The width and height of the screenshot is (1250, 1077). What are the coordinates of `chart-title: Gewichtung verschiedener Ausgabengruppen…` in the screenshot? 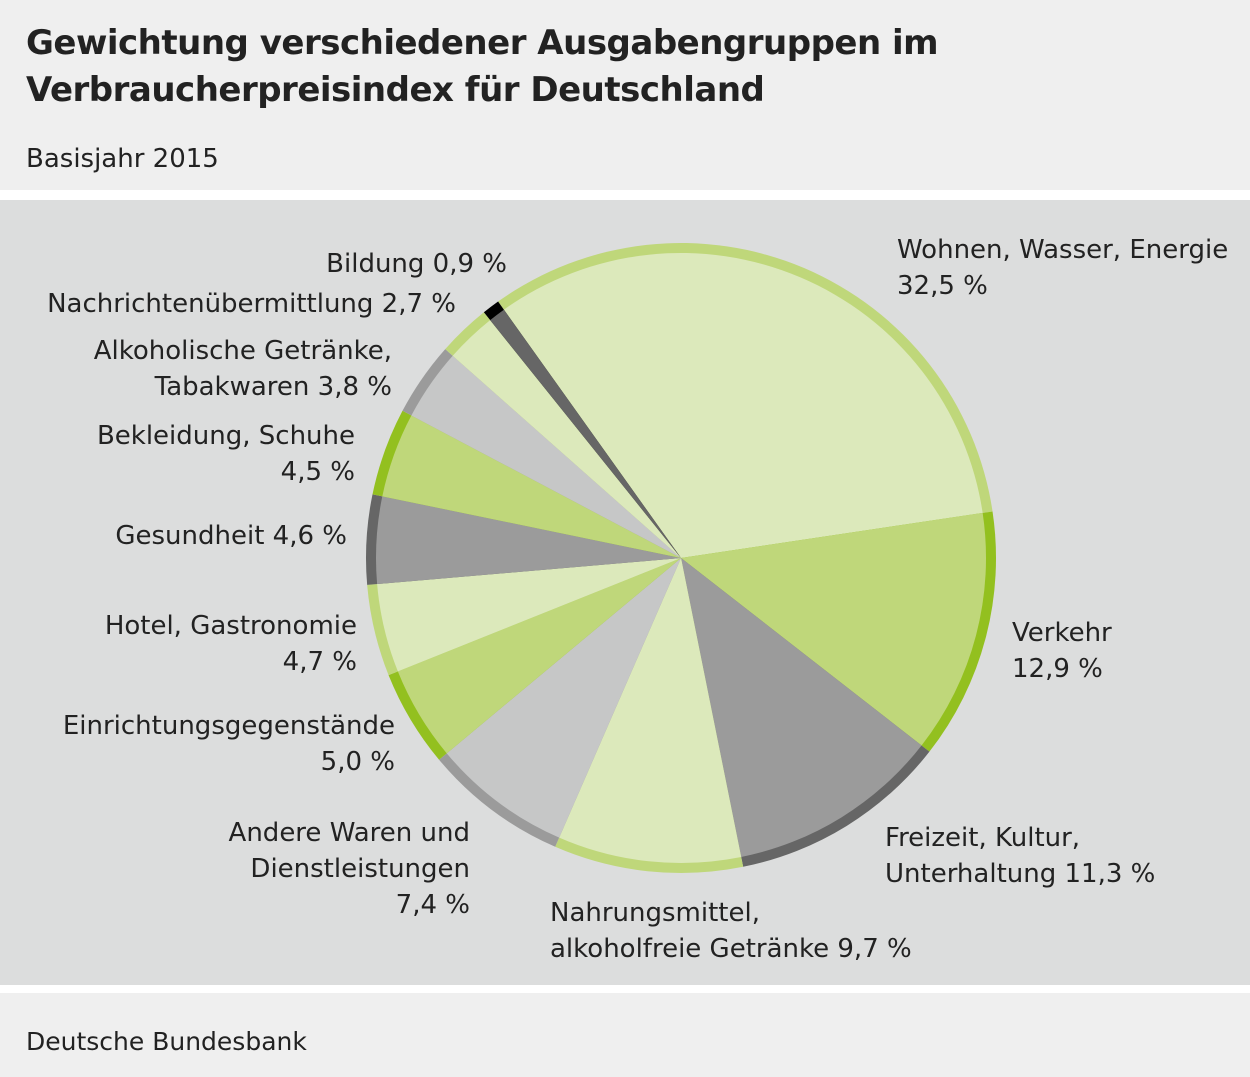 It's located at (482, 66).